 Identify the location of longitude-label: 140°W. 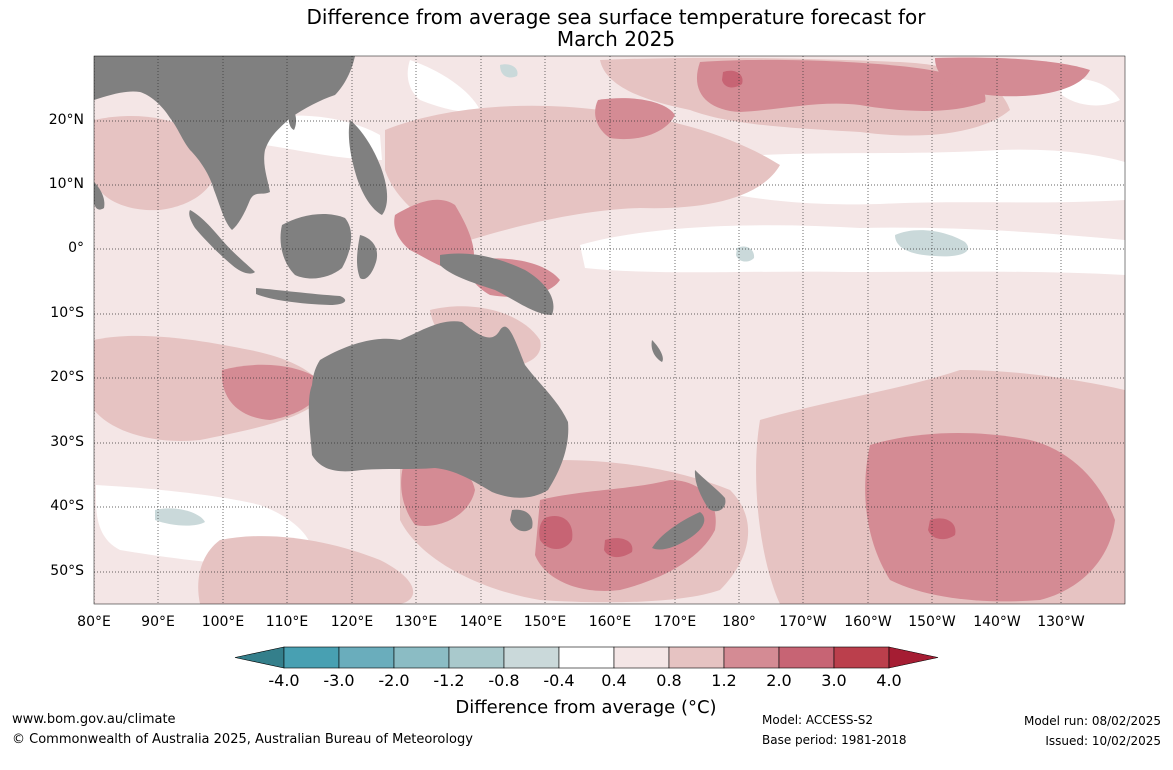
(997, 622).